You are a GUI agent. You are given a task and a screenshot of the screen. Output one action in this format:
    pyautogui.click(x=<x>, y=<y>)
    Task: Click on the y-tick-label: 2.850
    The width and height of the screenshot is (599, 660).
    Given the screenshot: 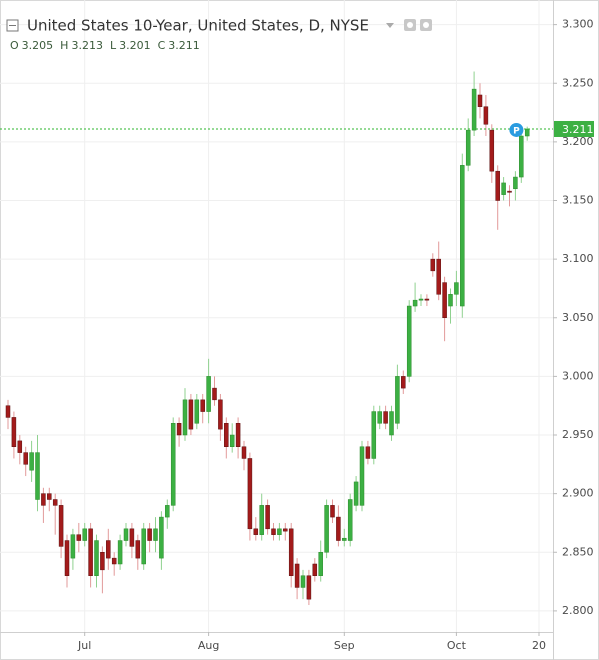 What is the action you would take?
    pyautogui.click(x=578, y=551)
    